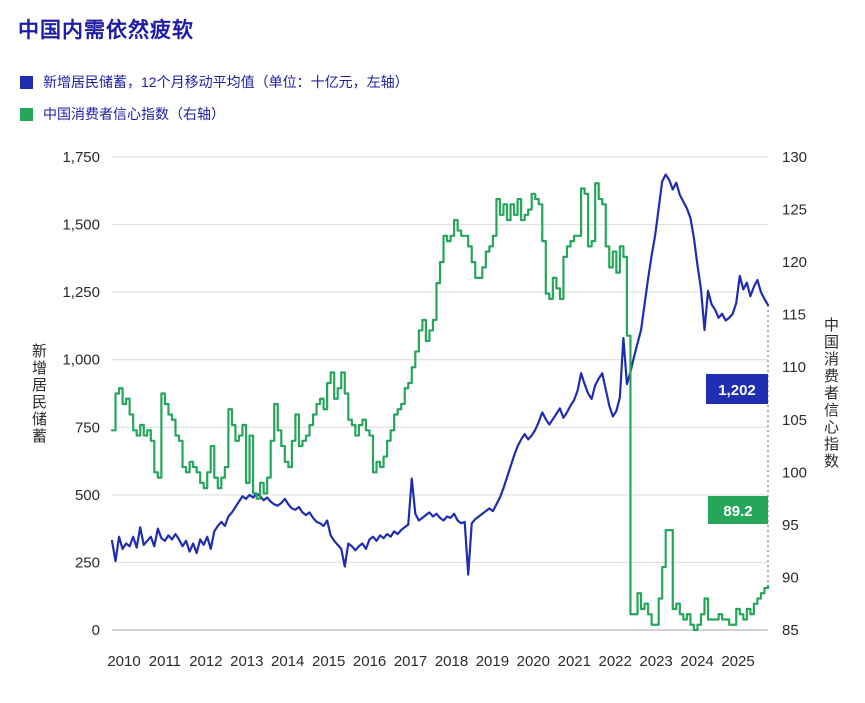  I want to click on svg-text: 89.2, so click(737, 511).